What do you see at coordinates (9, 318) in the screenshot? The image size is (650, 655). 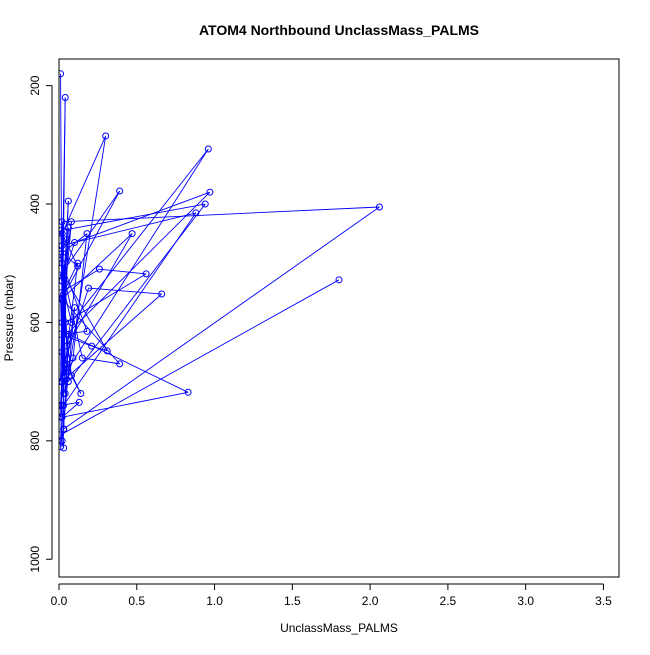 I see `y-axis-label: Pressure (mbar)` at bounding box center [9, 318].